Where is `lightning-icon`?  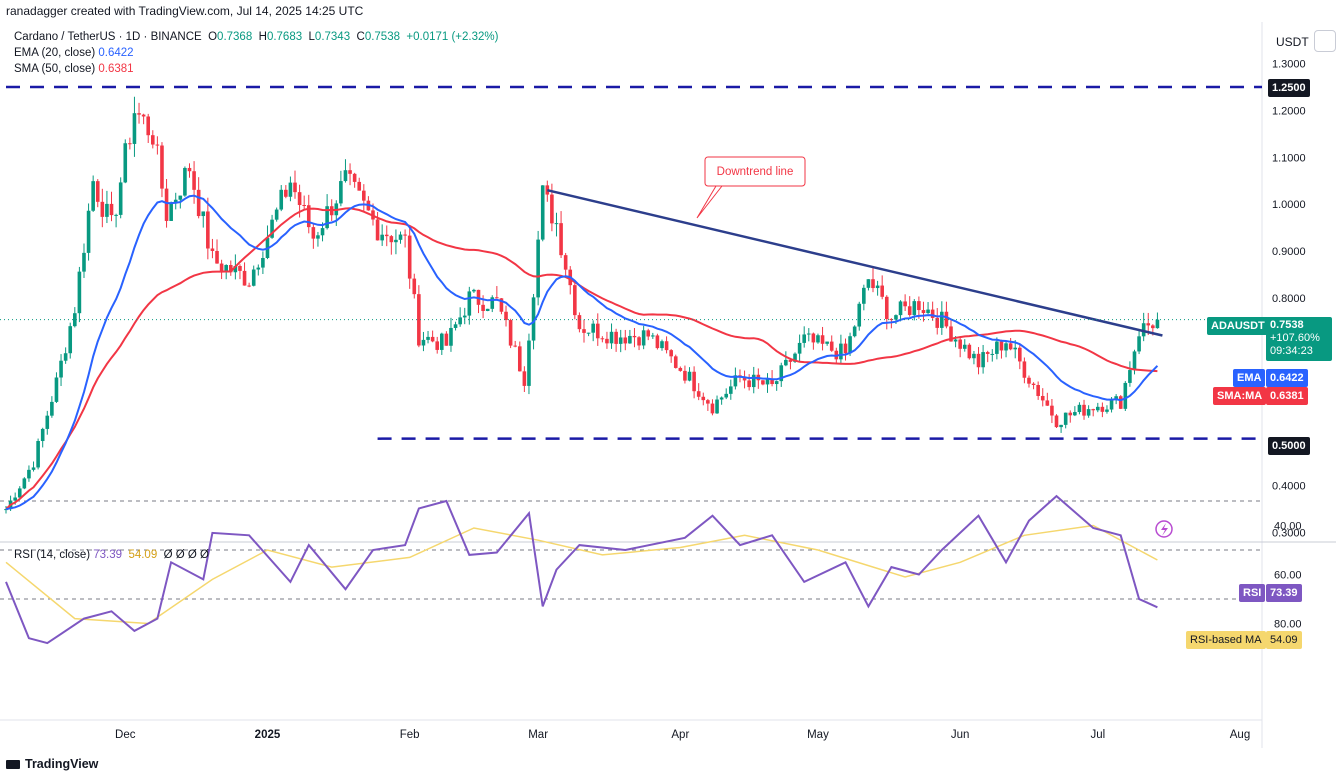 lightning-icon is located at coordinates (1164, 529).